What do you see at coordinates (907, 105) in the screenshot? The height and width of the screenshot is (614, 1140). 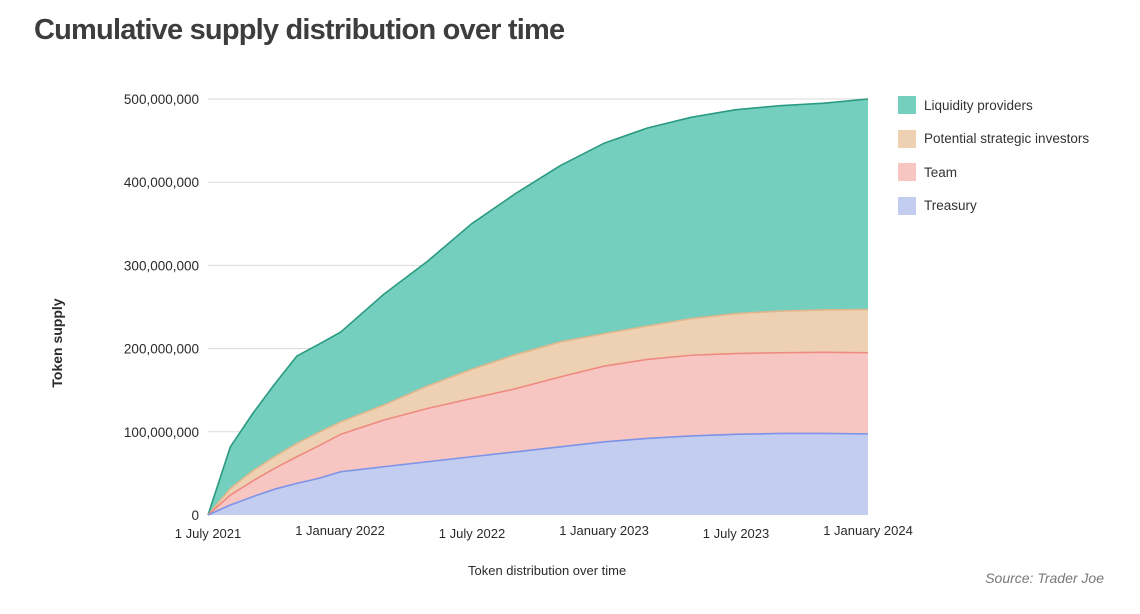 I see `legend-swatch-liquidity-providers` at bounding box center [907, 105].